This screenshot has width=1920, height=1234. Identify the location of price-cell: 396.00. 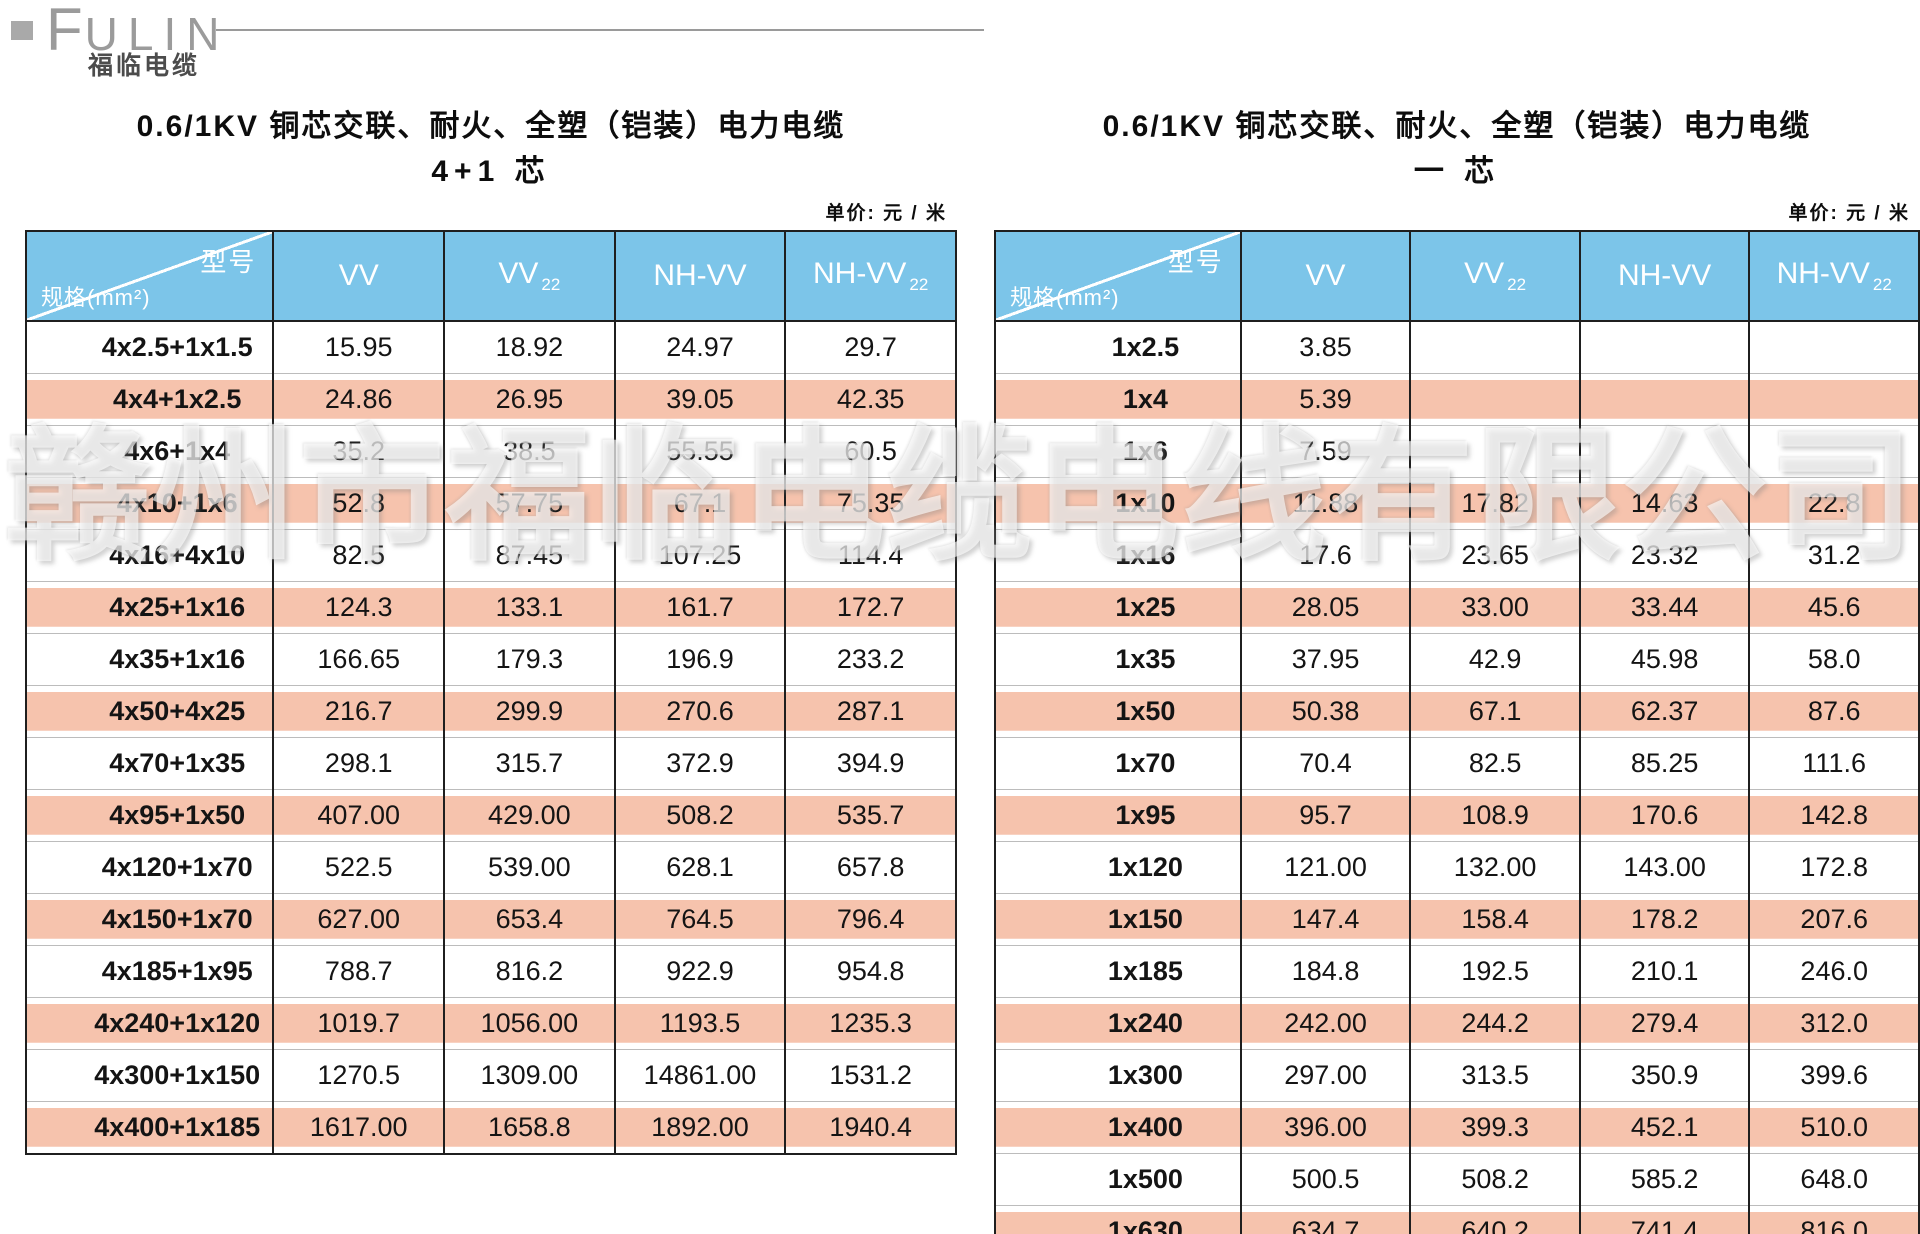
(1325, 1127).